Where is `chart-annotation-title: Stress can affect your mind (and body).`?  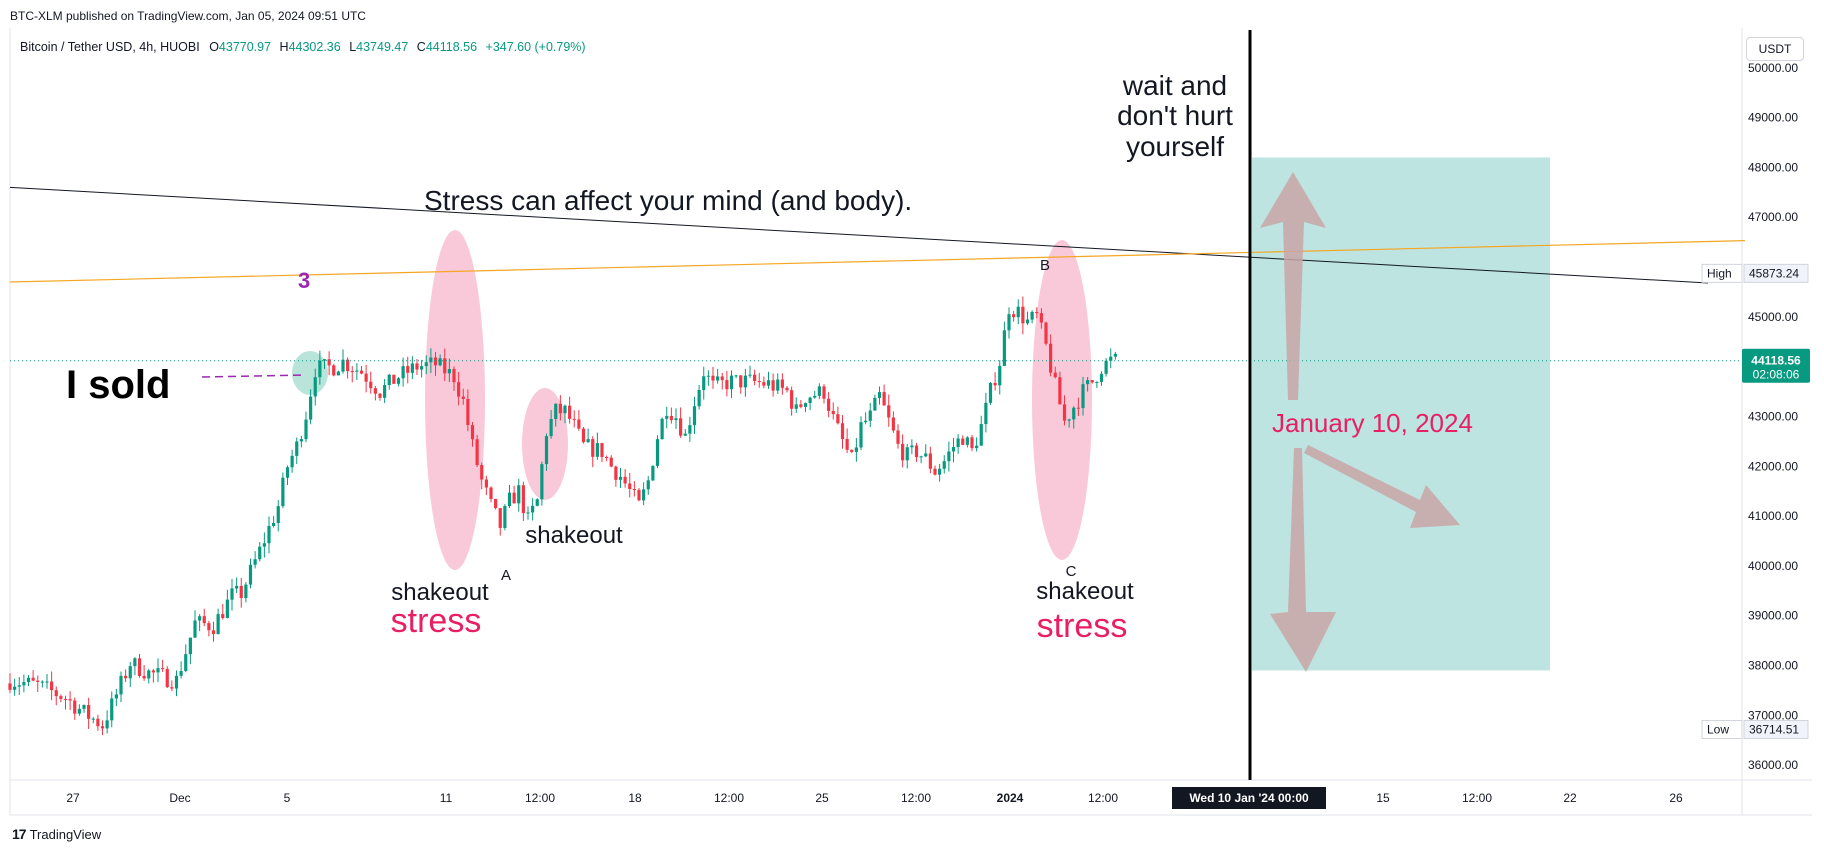
chart-annotation-title: Stress can affect your mind (and body). is located at coordinates (668, 200).